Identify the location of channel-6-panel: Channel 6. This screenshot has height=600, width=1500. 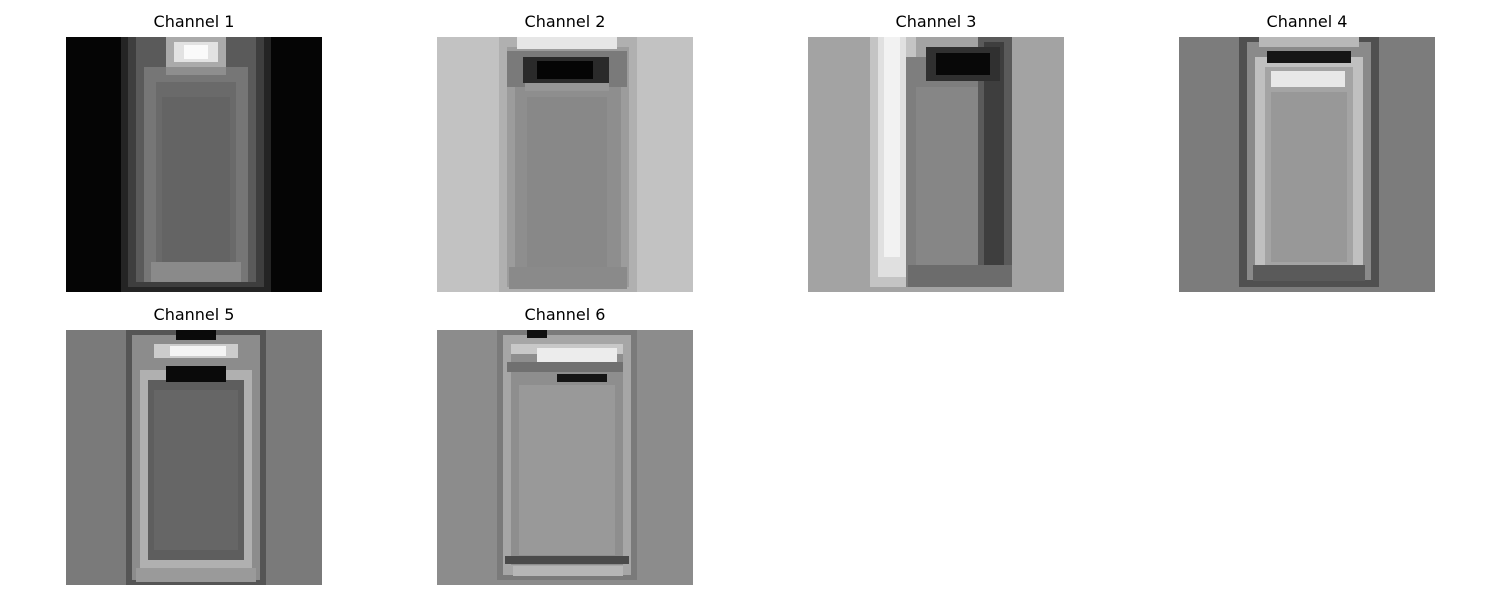
(565, 445).